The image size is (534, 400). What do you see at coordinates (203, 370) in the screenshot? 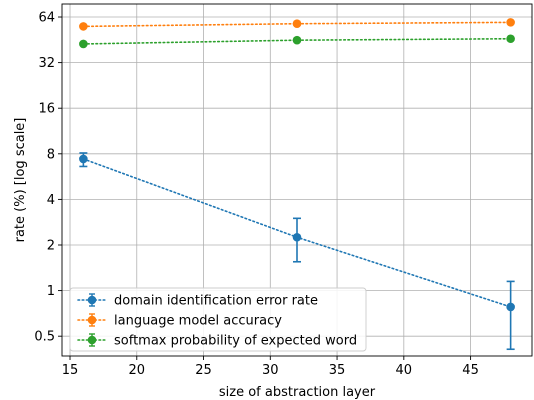
I see `x-tick-label: 25` at bounding box center [203, 370].